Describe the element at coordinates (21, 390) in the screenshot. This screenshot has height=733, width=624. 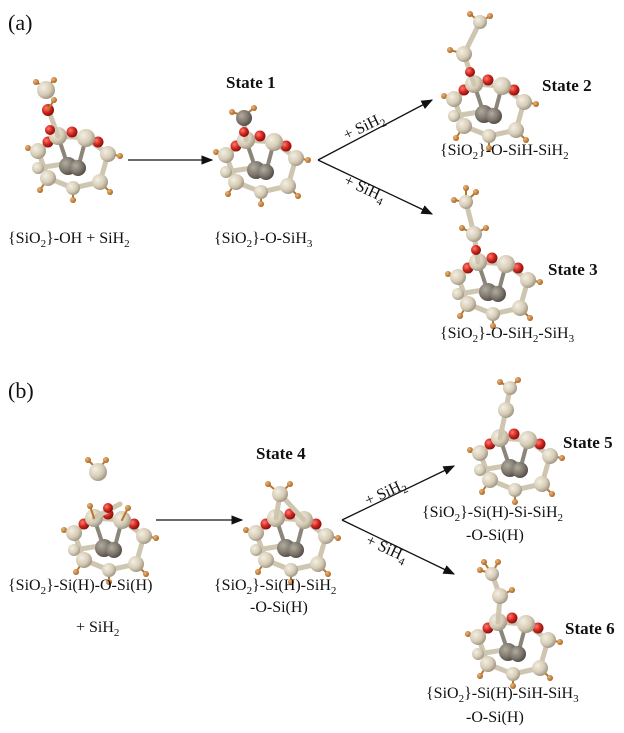
I see `panel-label-b: (b)` at that location.